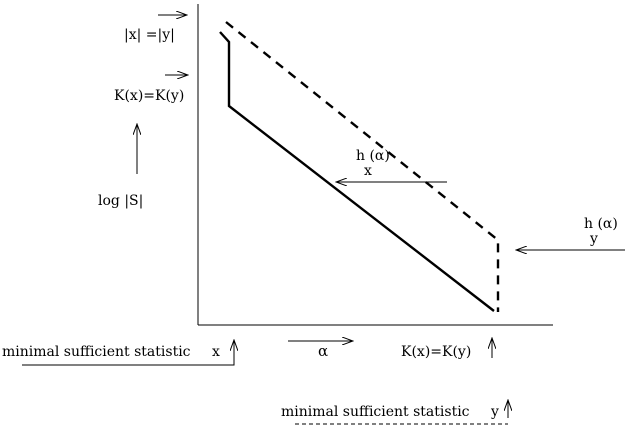  I want to click on alpha-label: α, so click(323, 351).